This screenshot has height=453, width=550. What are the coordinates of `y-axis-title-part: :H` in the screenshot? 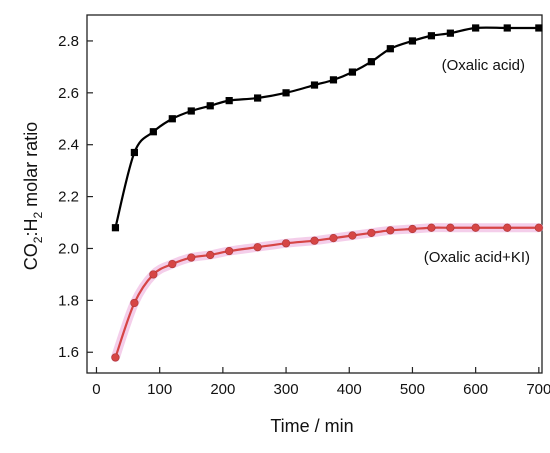 It's located at (31, 228).